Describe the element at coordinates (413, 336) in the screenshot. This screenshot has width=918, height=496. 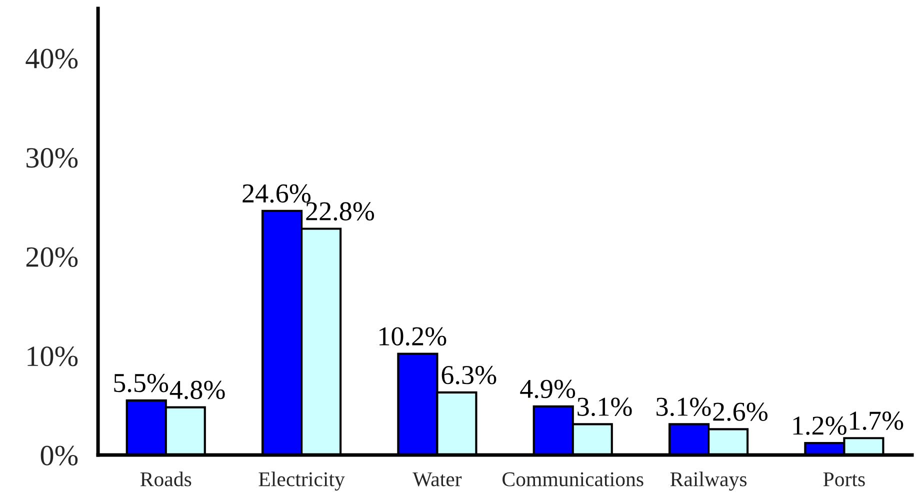
I see `data-label: 10.2%` at that location.